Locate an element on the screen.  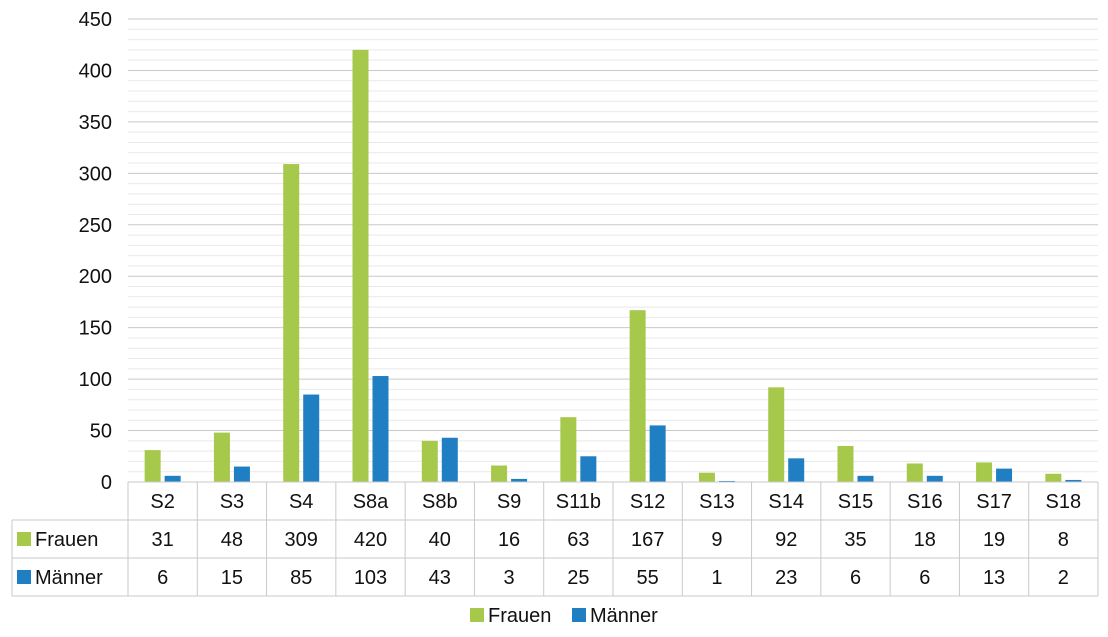
bar-frauen-s4 is located at coordinates (291, 323).